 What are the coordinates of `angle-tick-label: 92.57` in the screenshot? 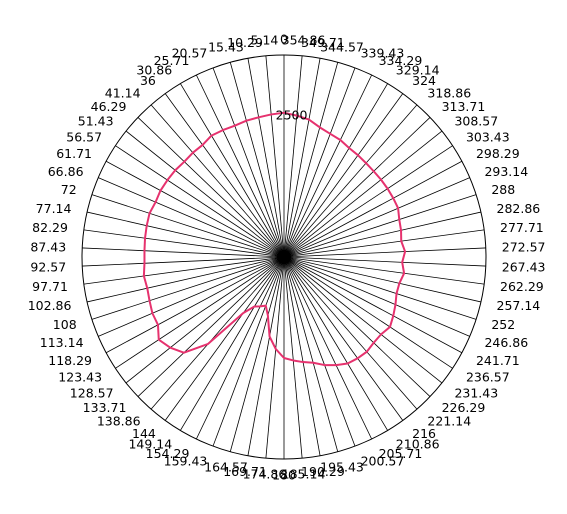 It's located at (48, 266).